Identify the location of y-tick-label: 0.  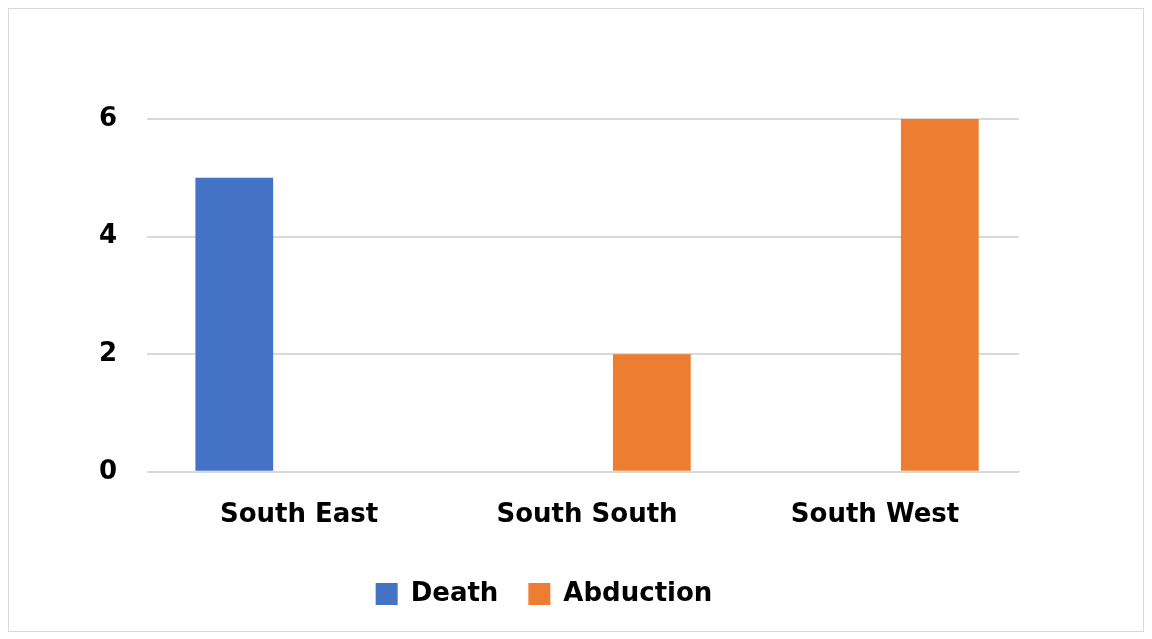
(108, 469).